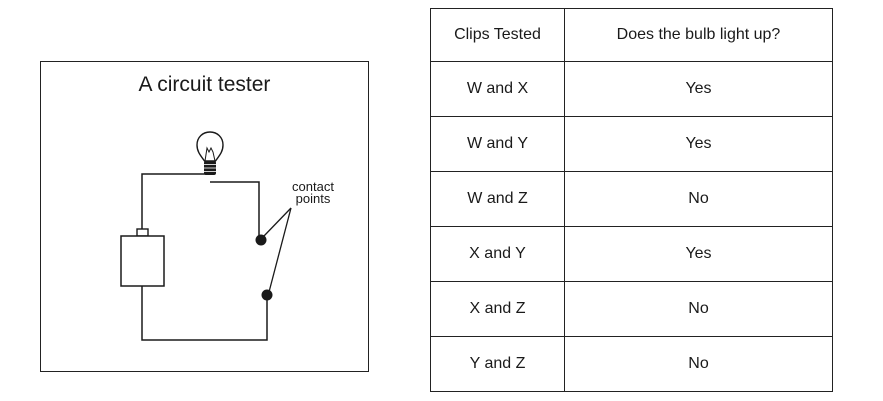 The width and height of the screenshot is (883, 401). I want to click on table-row: W and Z No, so click(631, 199).